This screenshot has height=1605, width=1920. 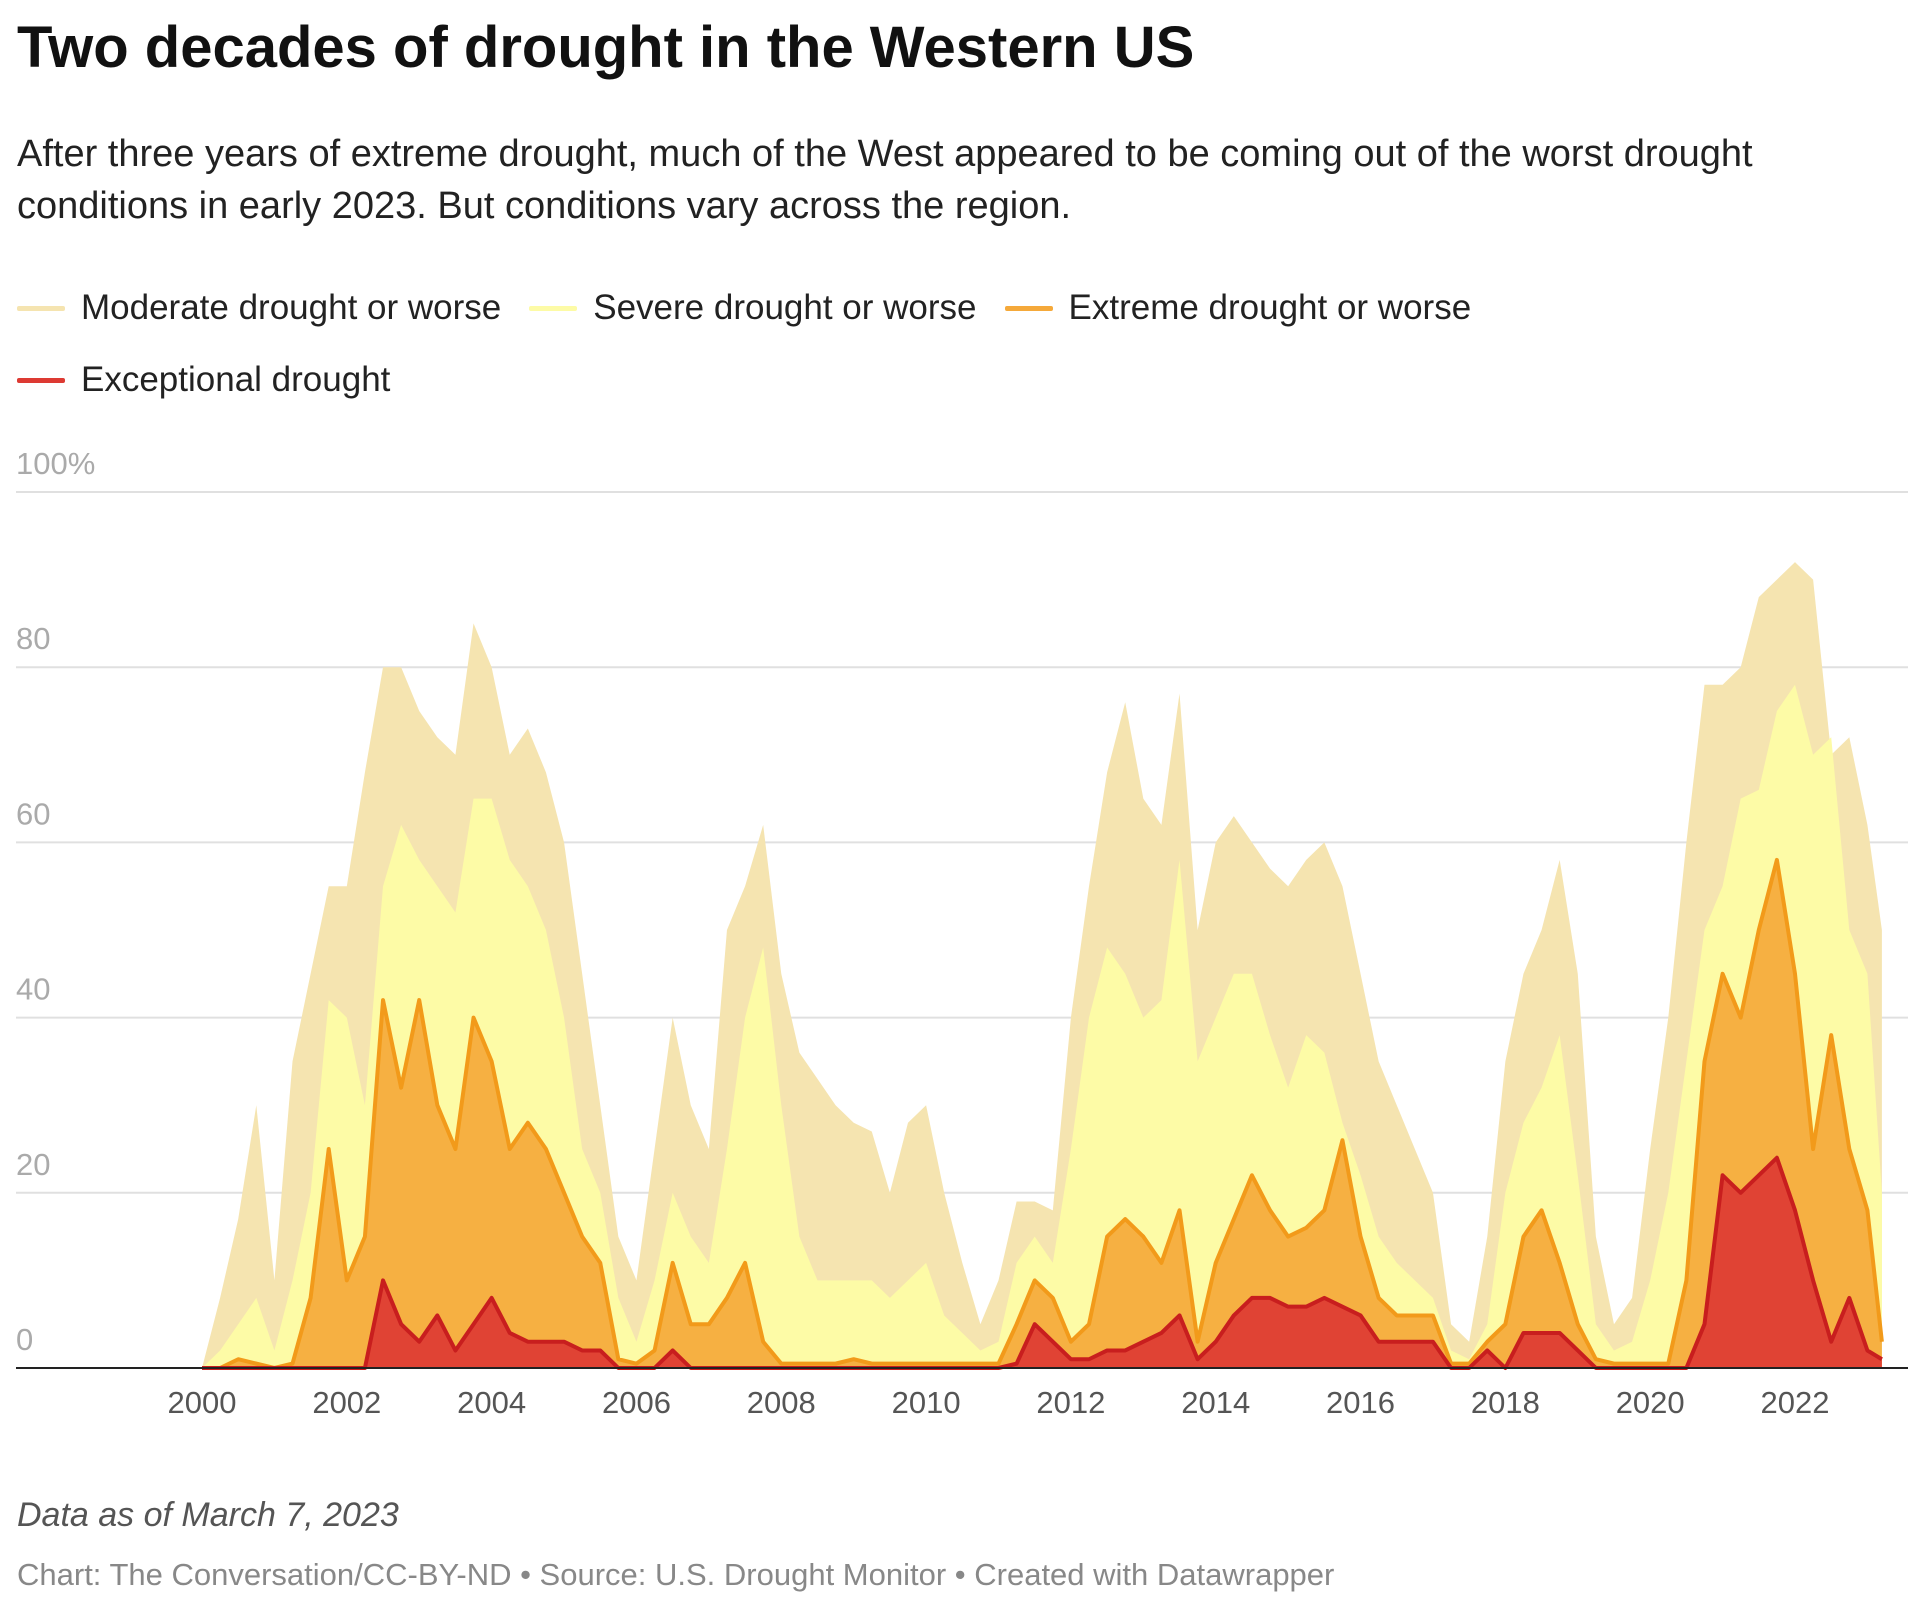 I want to click on legend-label: Severe drought or worse, so click(x=785, y=307).